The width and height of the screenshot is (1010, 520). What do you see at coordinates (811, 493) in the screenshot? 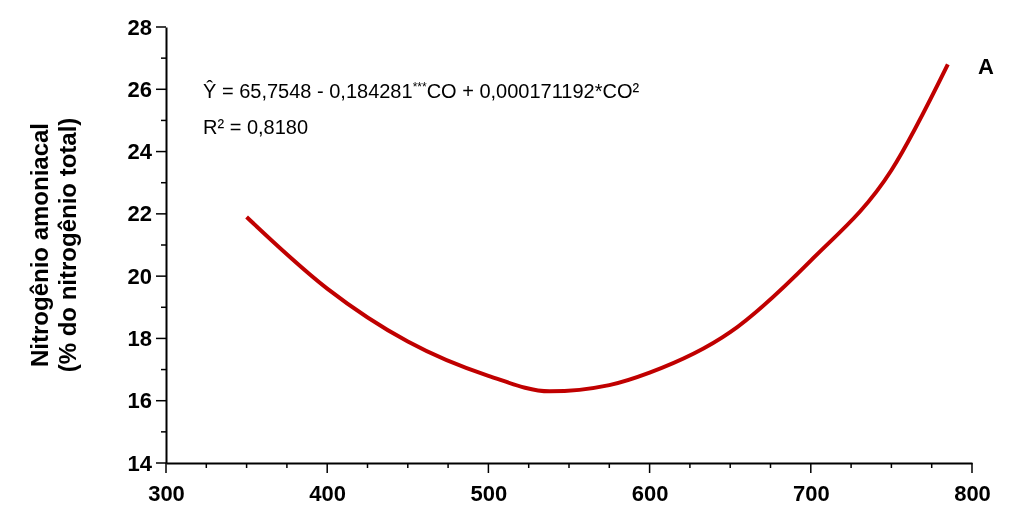
I see `x-tick-label: 700` at bounding box center [811, 493].